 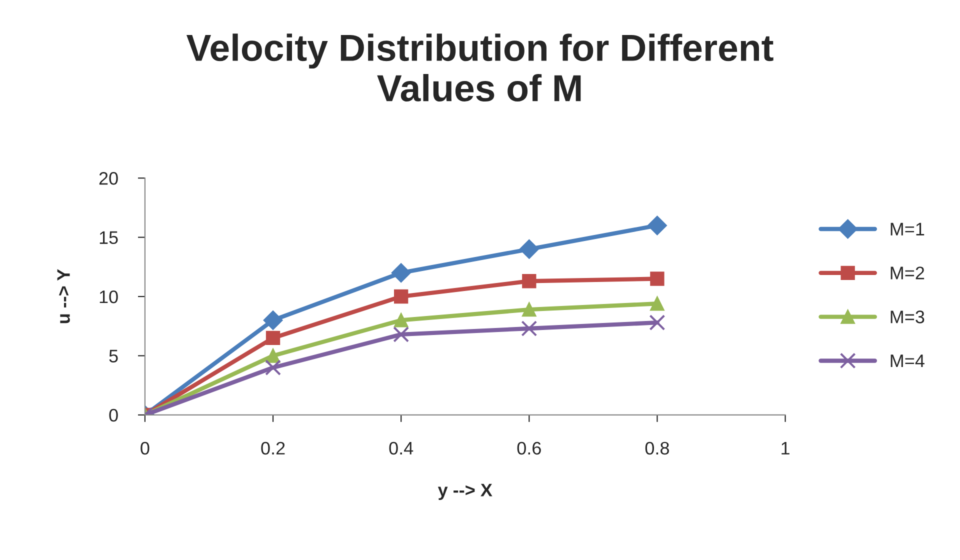 I want to click on legend-label: M=2, so click(x=907, y=273).